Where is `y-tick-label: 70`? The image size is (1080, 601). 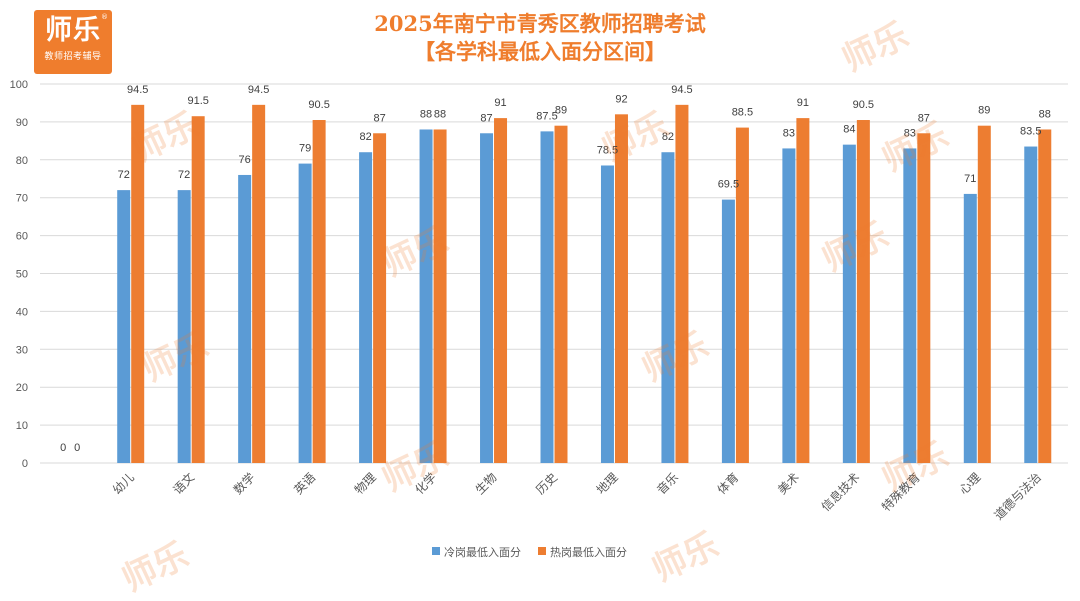 y-tick-label: 70 is located at coordinates (22, 199).